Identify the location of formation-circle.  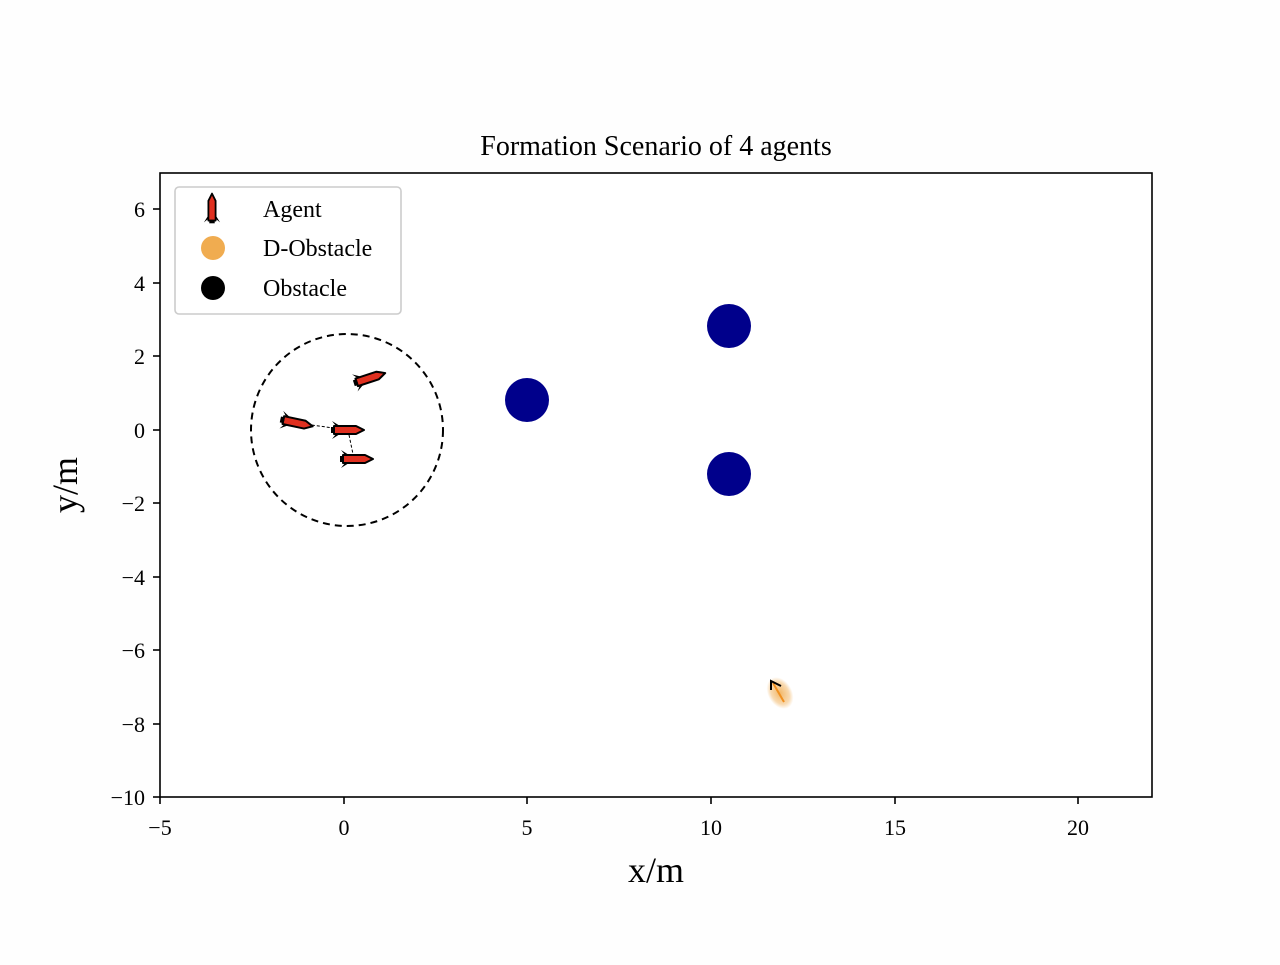
(347, 430).